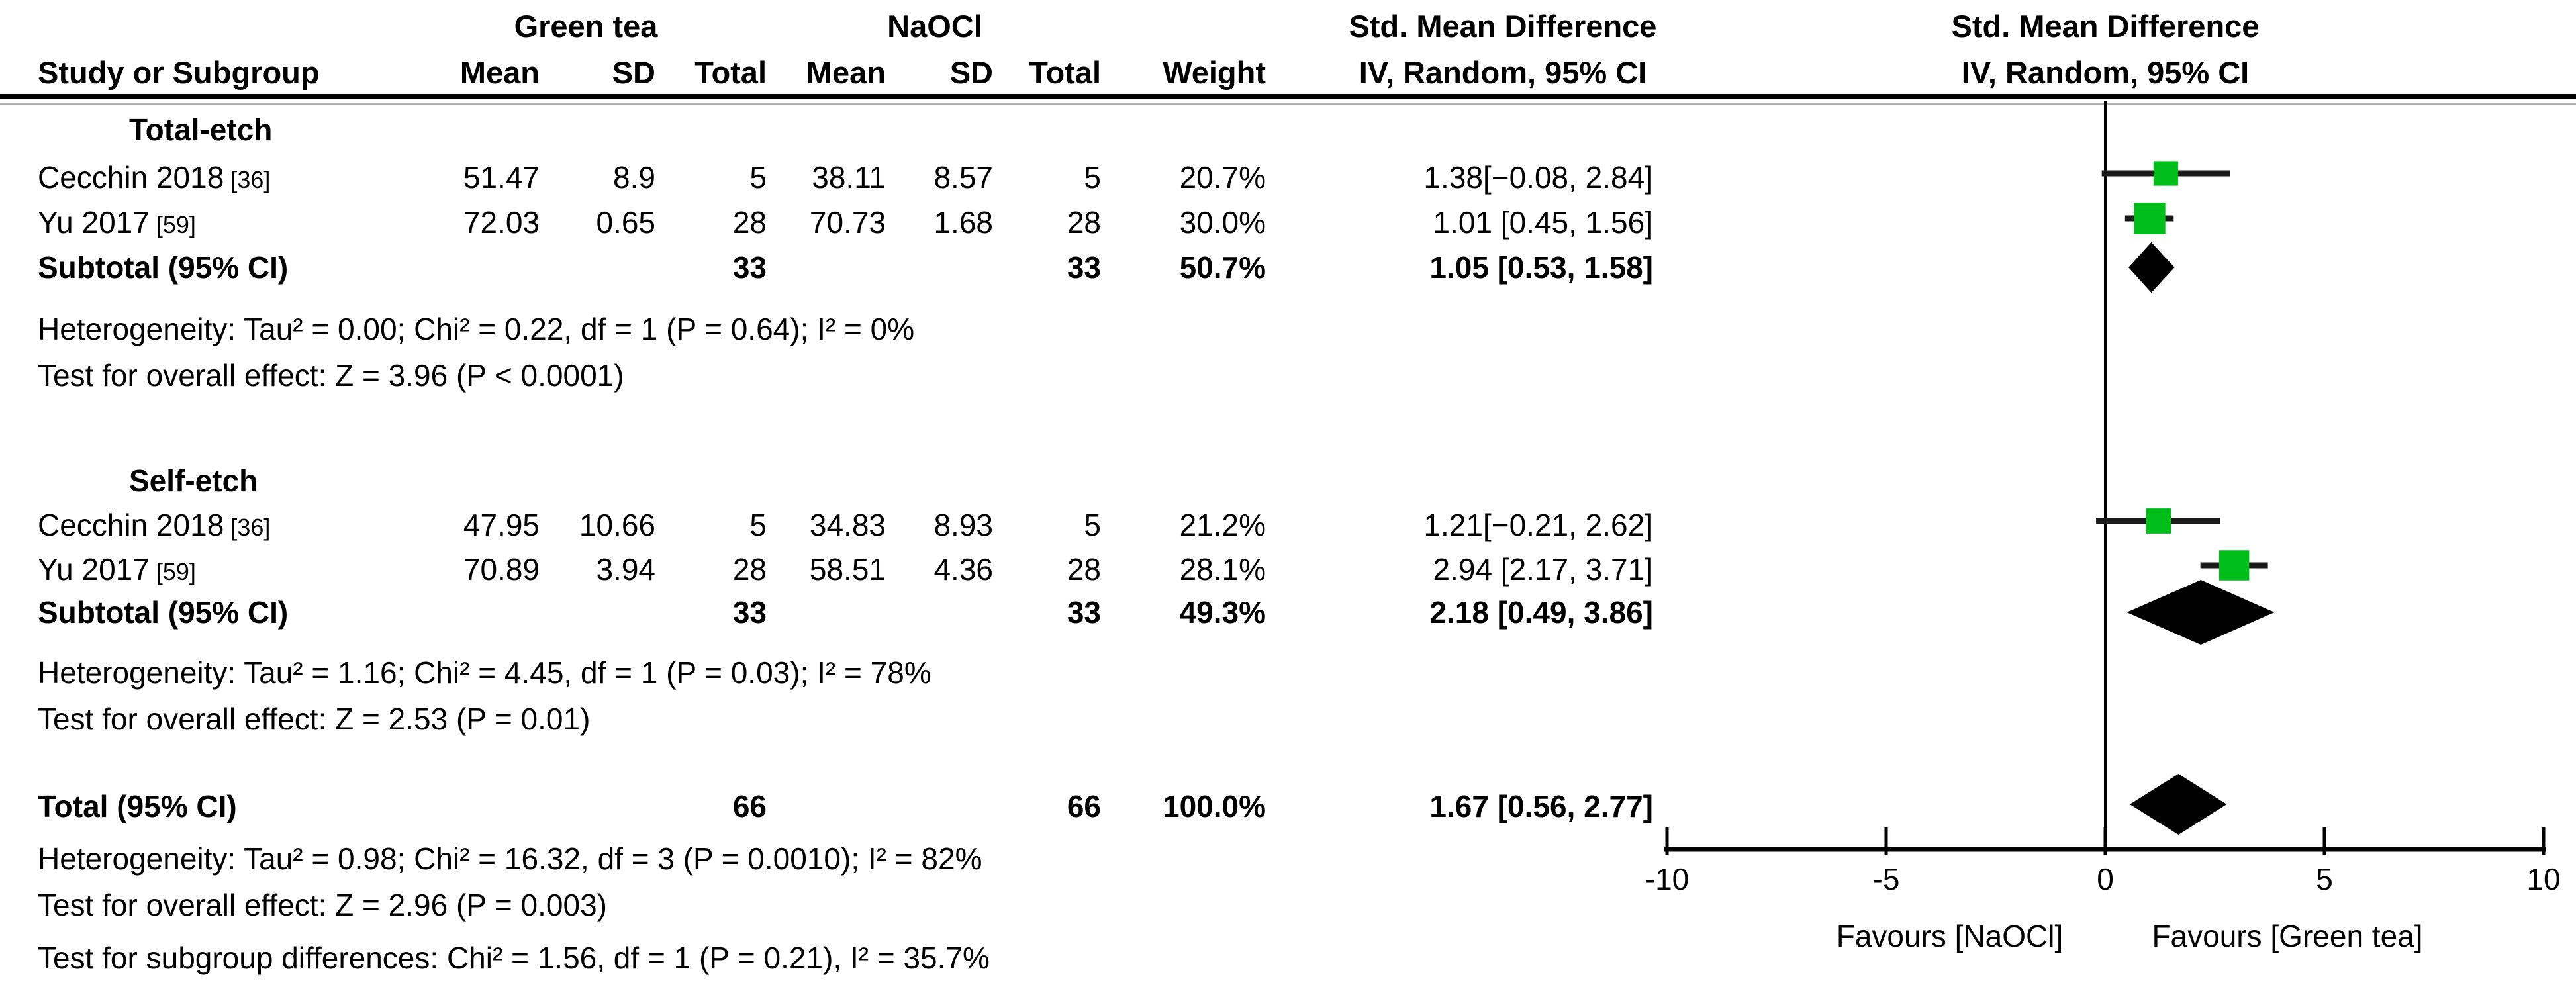 The image size is (2576, 987). Describe the element at coordinates (730, 72) in the screenshot. I see `total1-column-header: Total` at that location.